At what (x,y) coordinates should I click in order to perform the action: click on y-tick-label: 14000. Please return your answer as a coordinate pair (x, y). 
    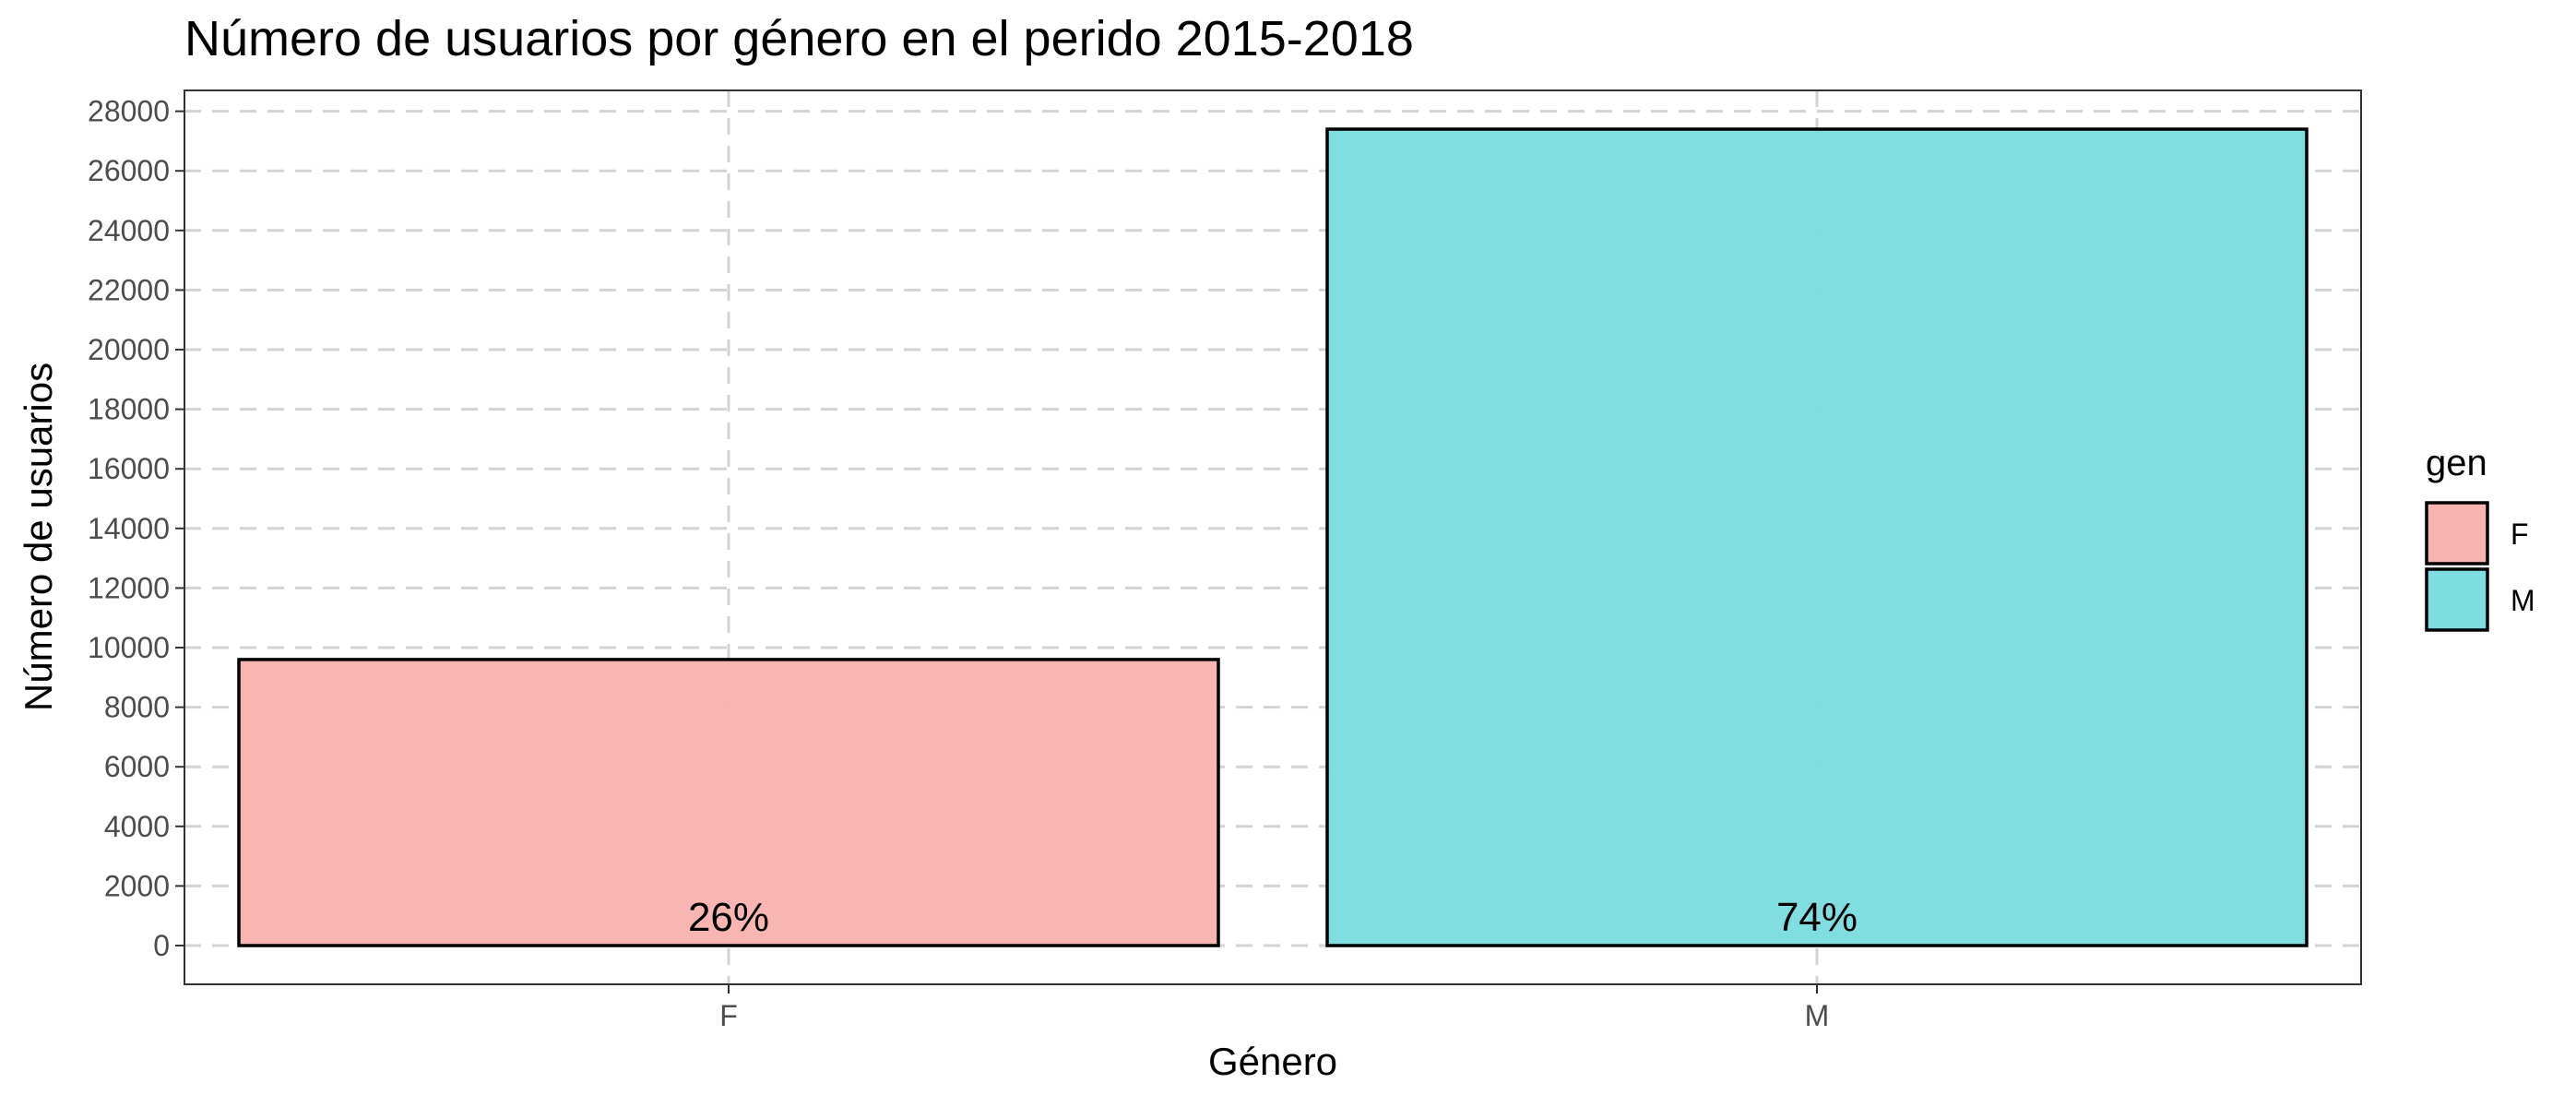
    Looking at the image, I should click on (129, 528).